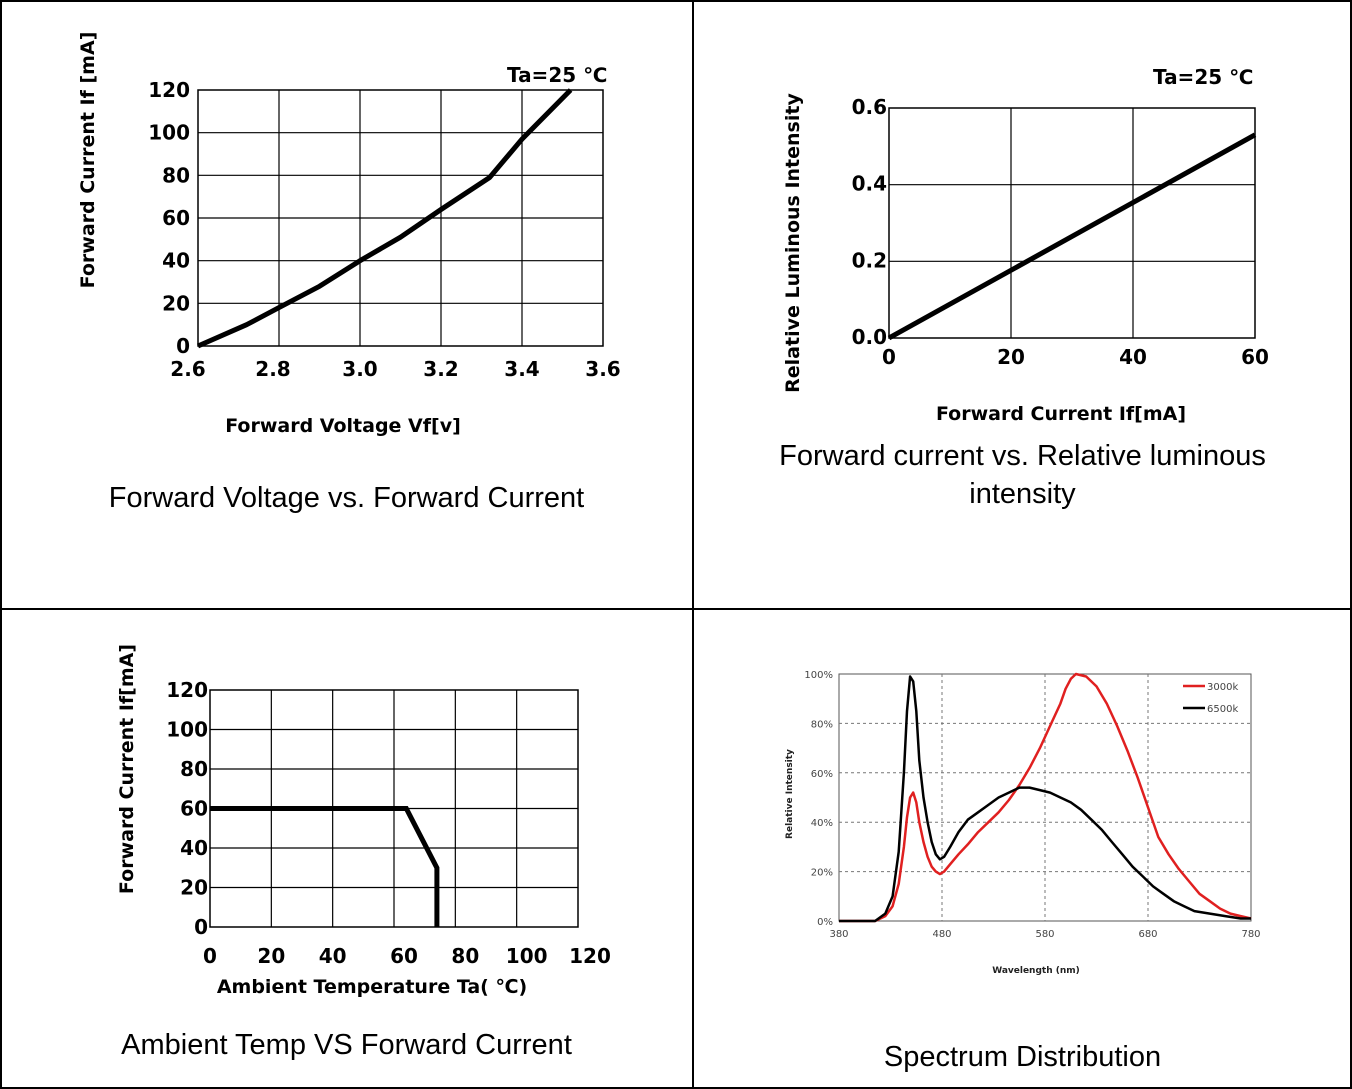  What do you see at coordinates (869, 260) in the screenshot?
I see `y-tick-label: 0.2` at bounding box center [869, 260].